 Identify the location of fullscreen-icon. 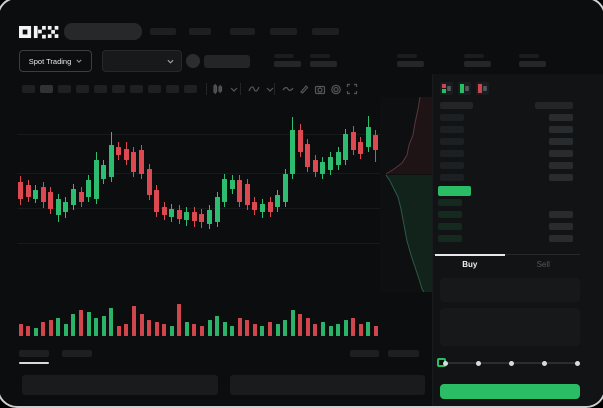
(352, 89).